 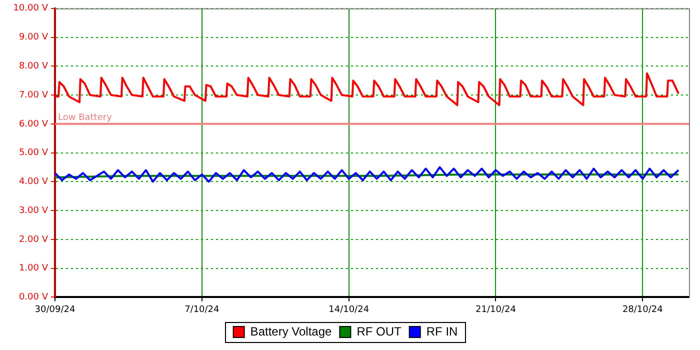 I want to click on y-tick-label: 4.00 V, so click(x=33, y=182).